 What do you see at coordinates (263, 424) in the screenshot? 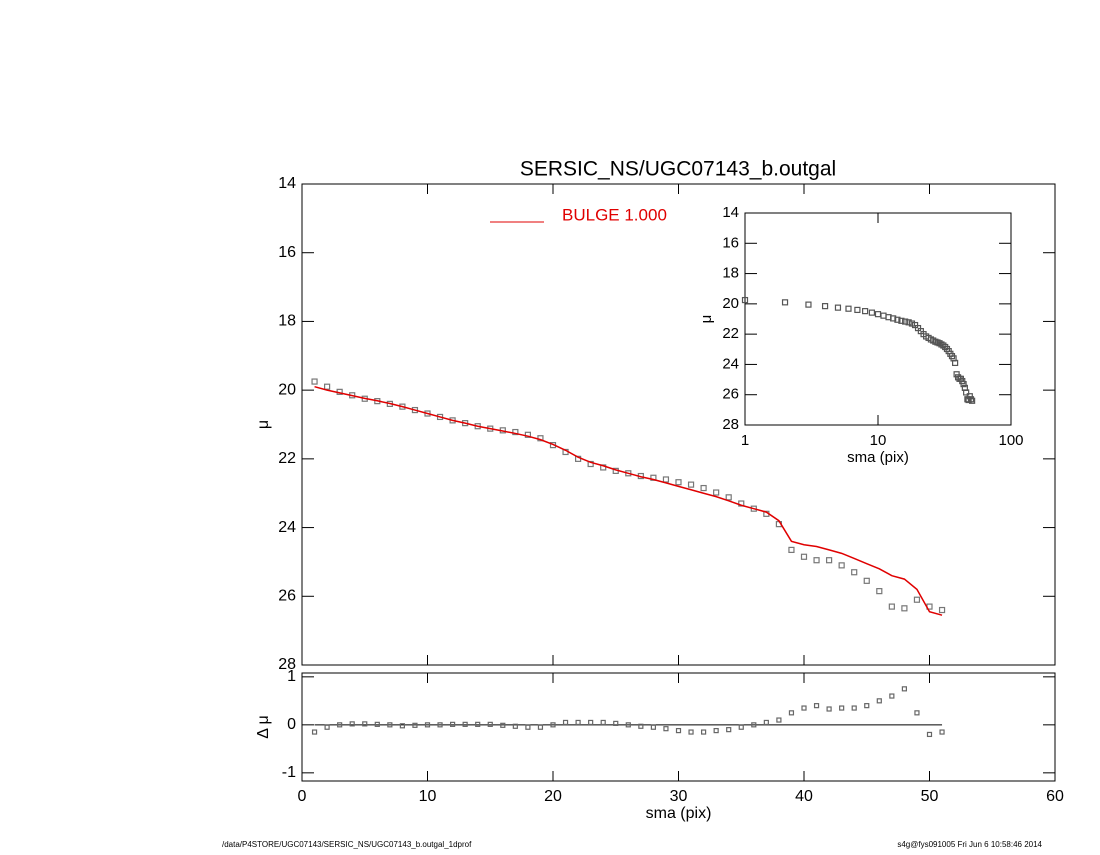
I see `y-axis-label: μ` at bounding box center [263, 424].